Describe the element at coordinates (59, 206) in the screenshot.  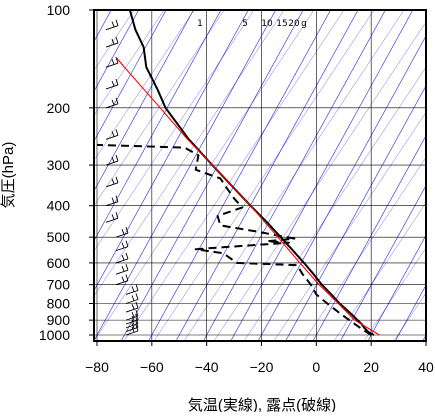
I see `y-tick-label: 400` at that location.